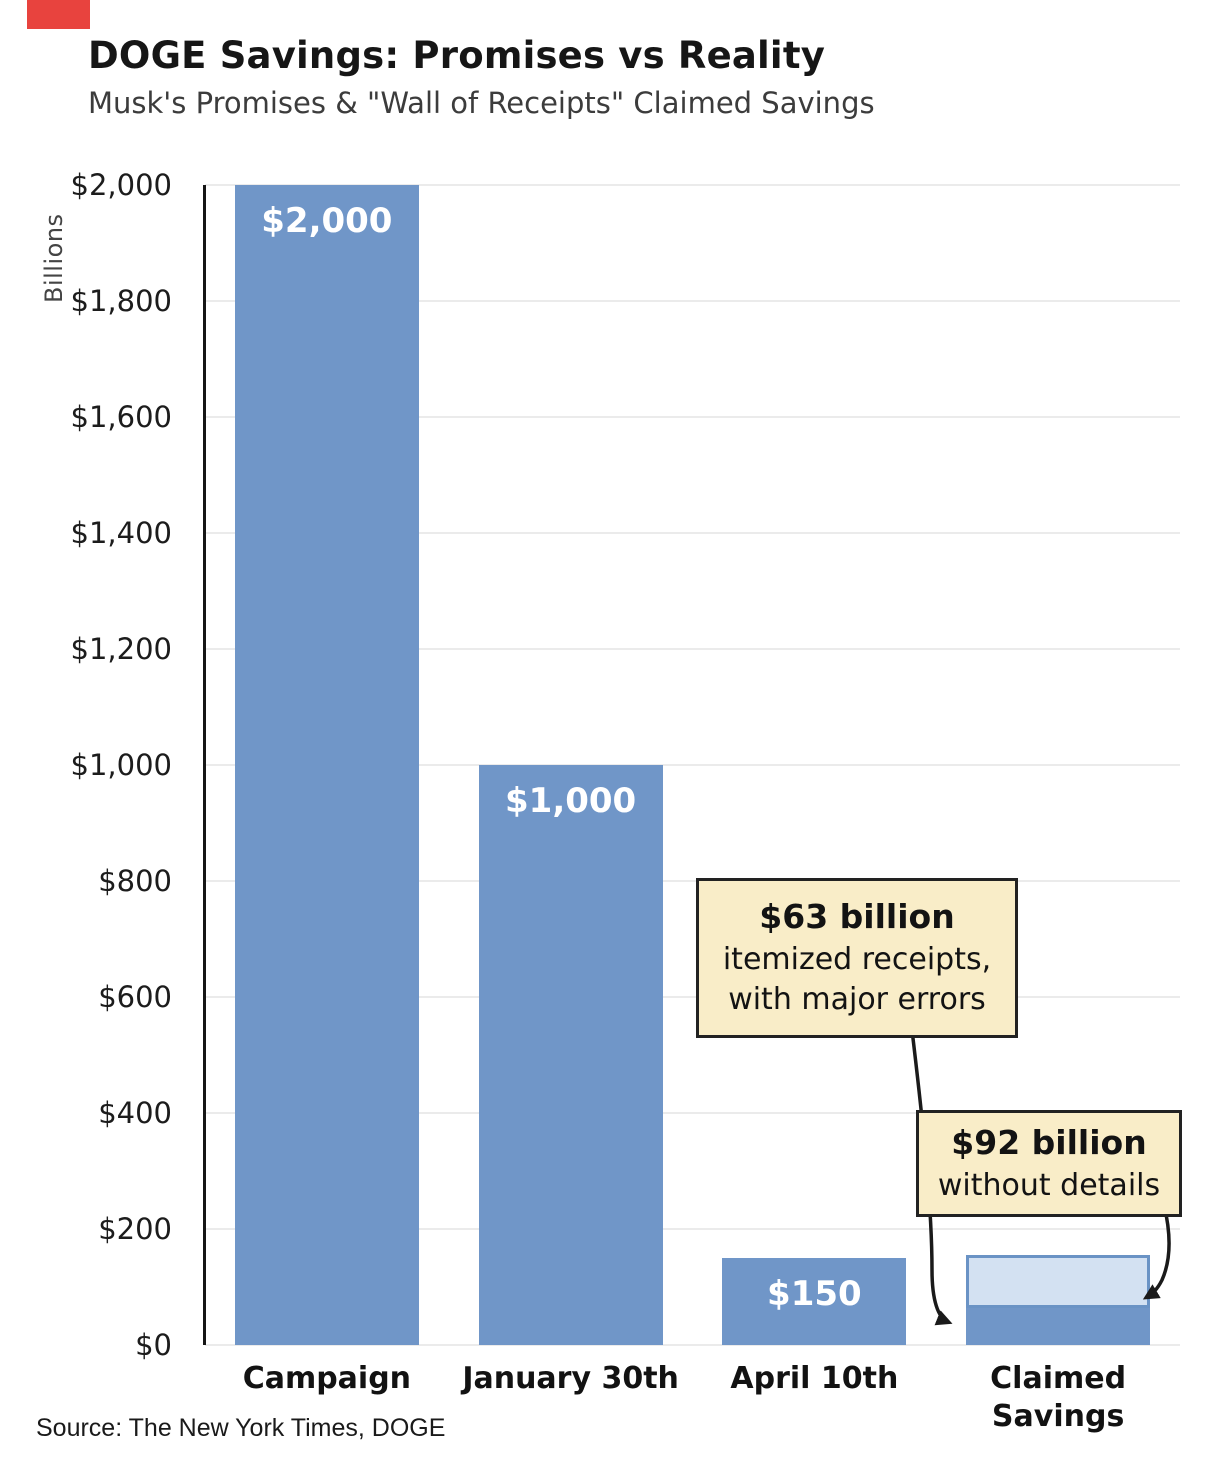 This screenshot has height=1466, width=1212. I want to click on bar-value-label: $150, so click(814, 1294).